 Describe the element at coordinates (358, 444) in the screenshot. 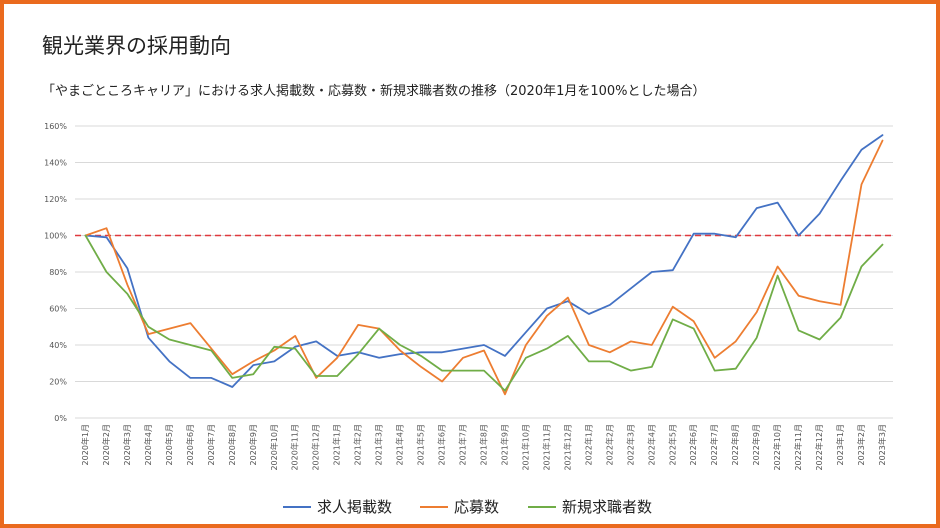

I see `x-tick-label: 2021年2月` at that location.